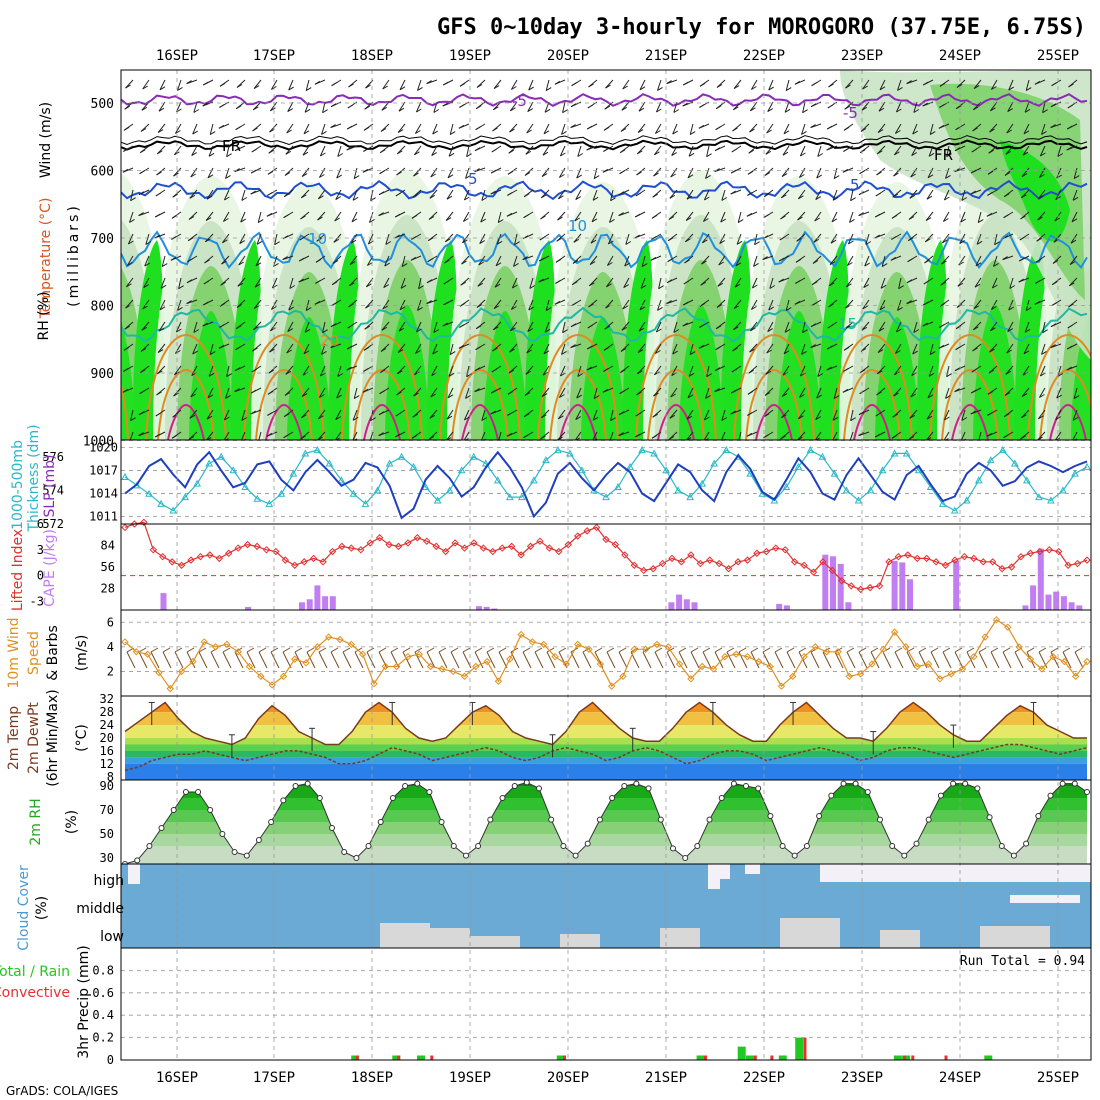 This screenshot has width=1100, height=1100. I want to click on slp-tick: 1014, so click(103, 493).